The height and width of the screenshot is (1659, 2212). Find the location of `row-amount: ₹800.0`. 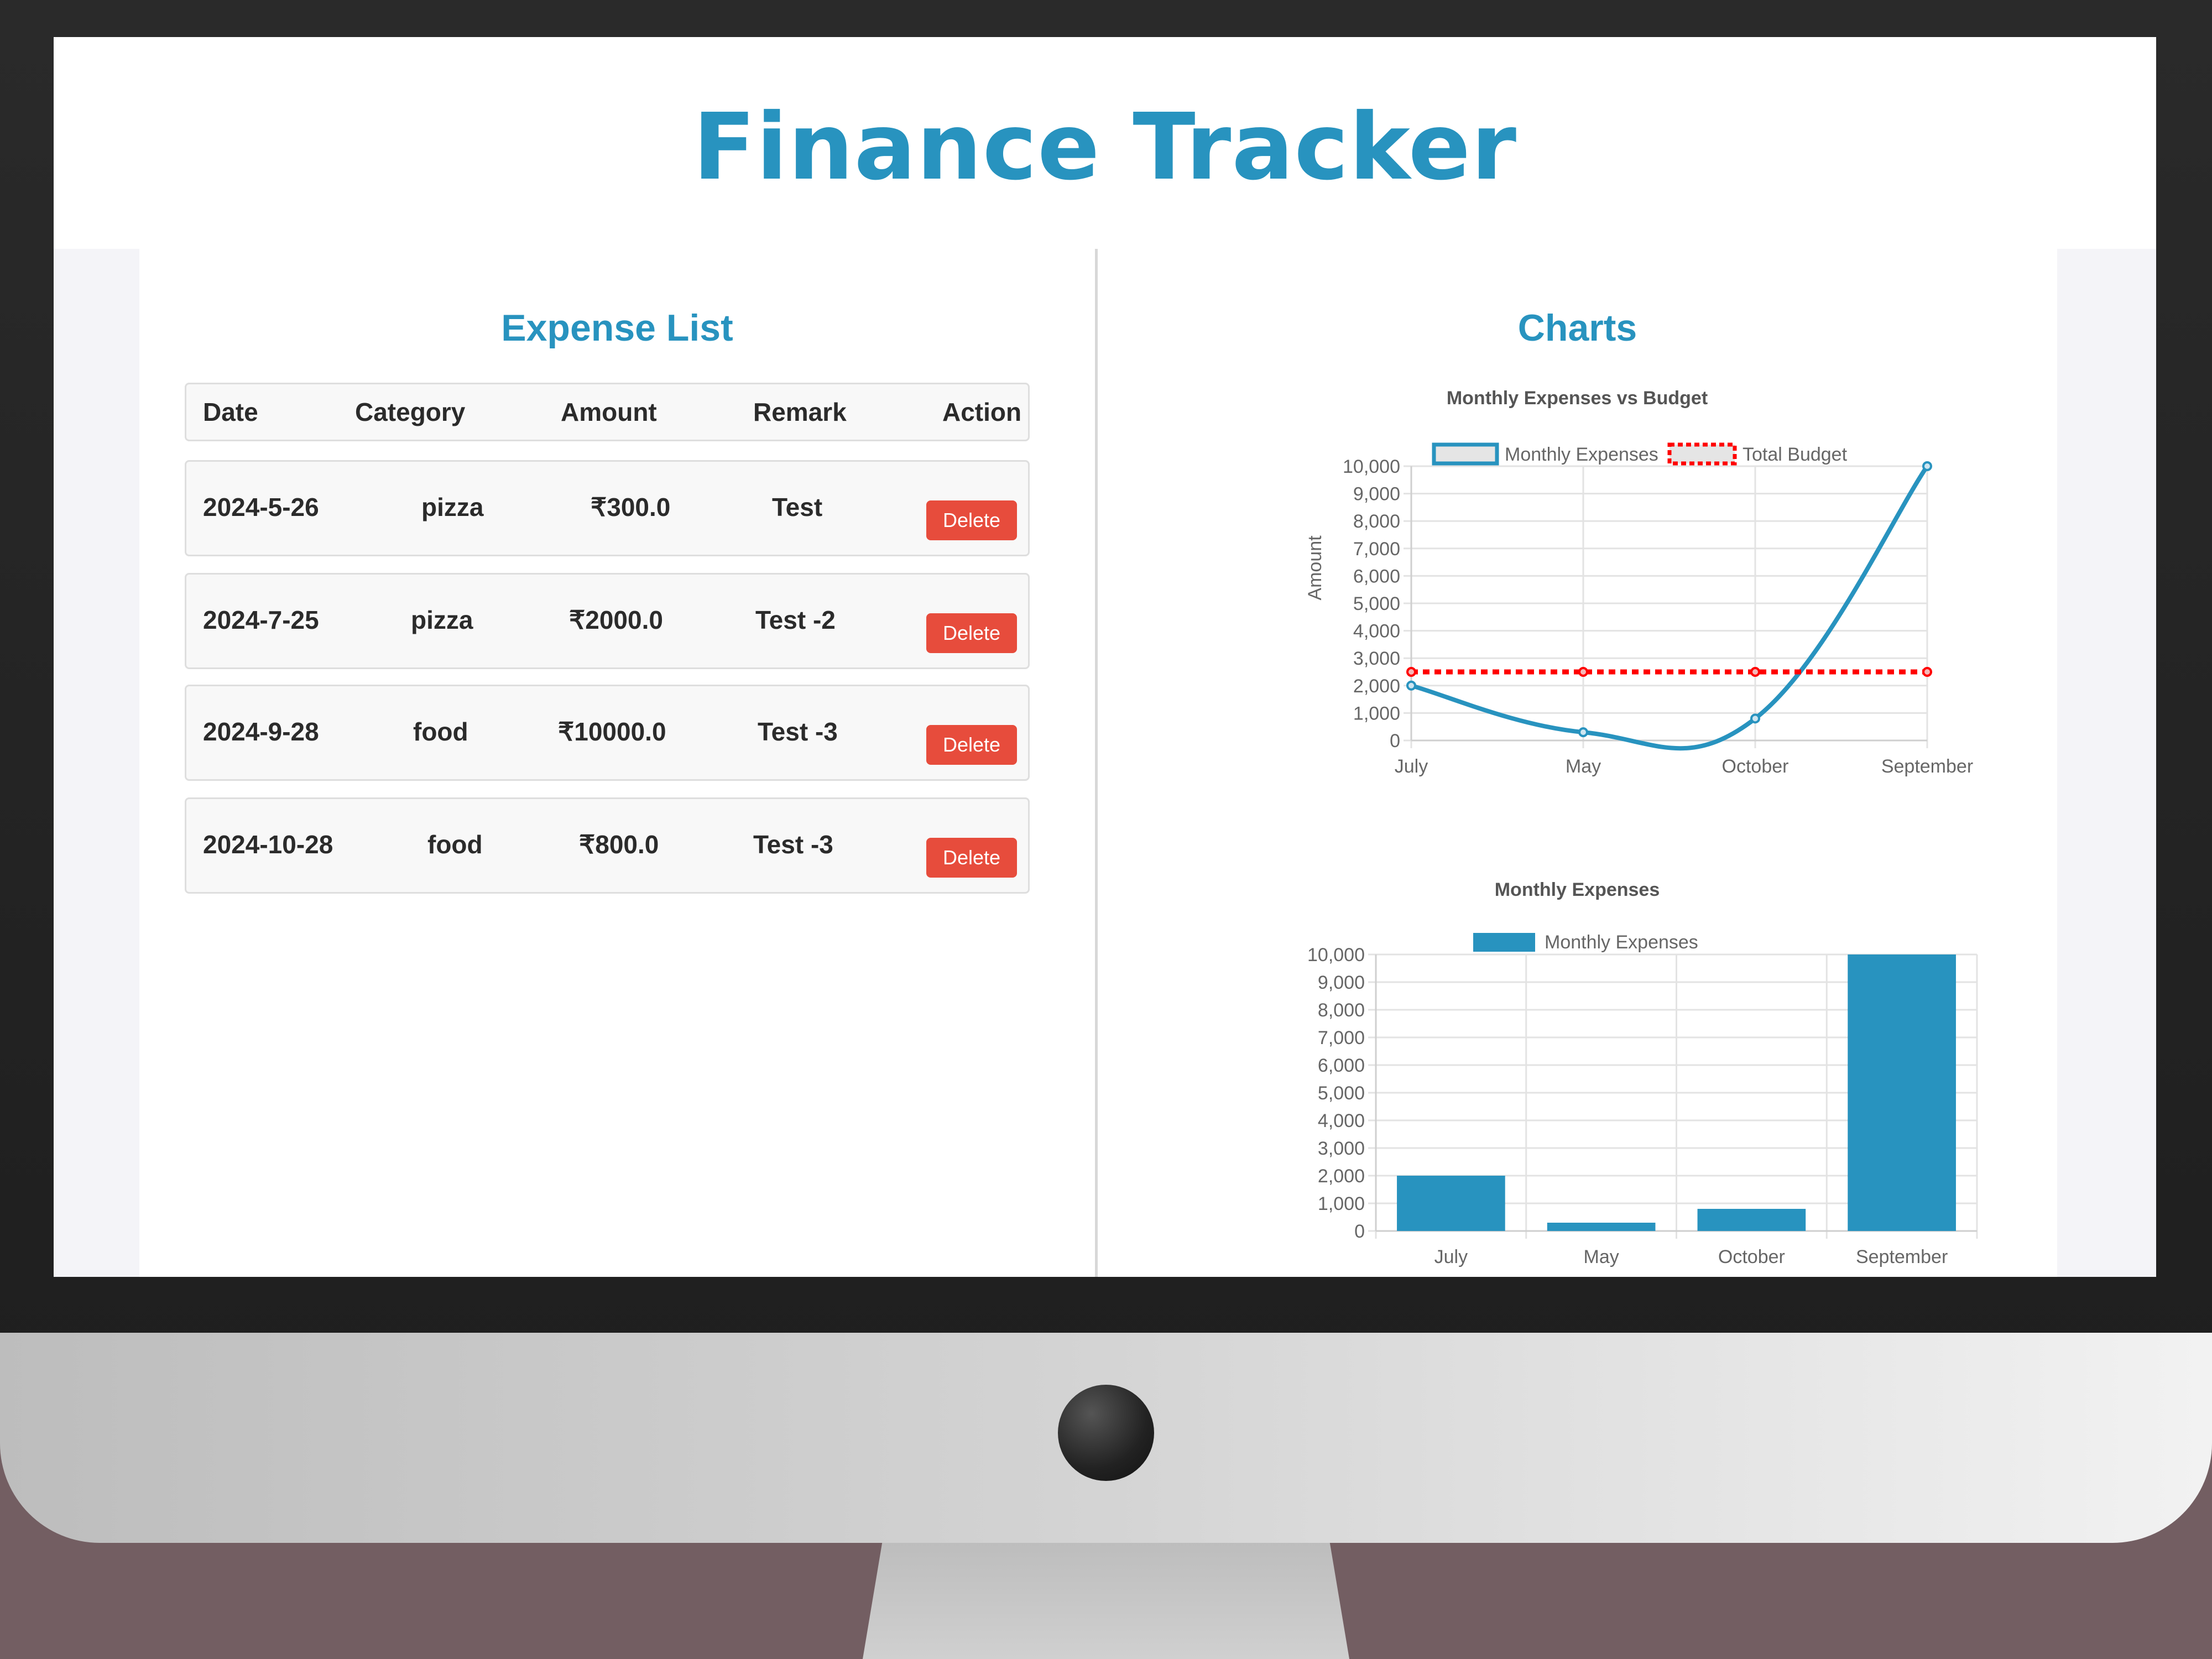

row-amount: ₹800.0 is located at coordinates (619, 845).